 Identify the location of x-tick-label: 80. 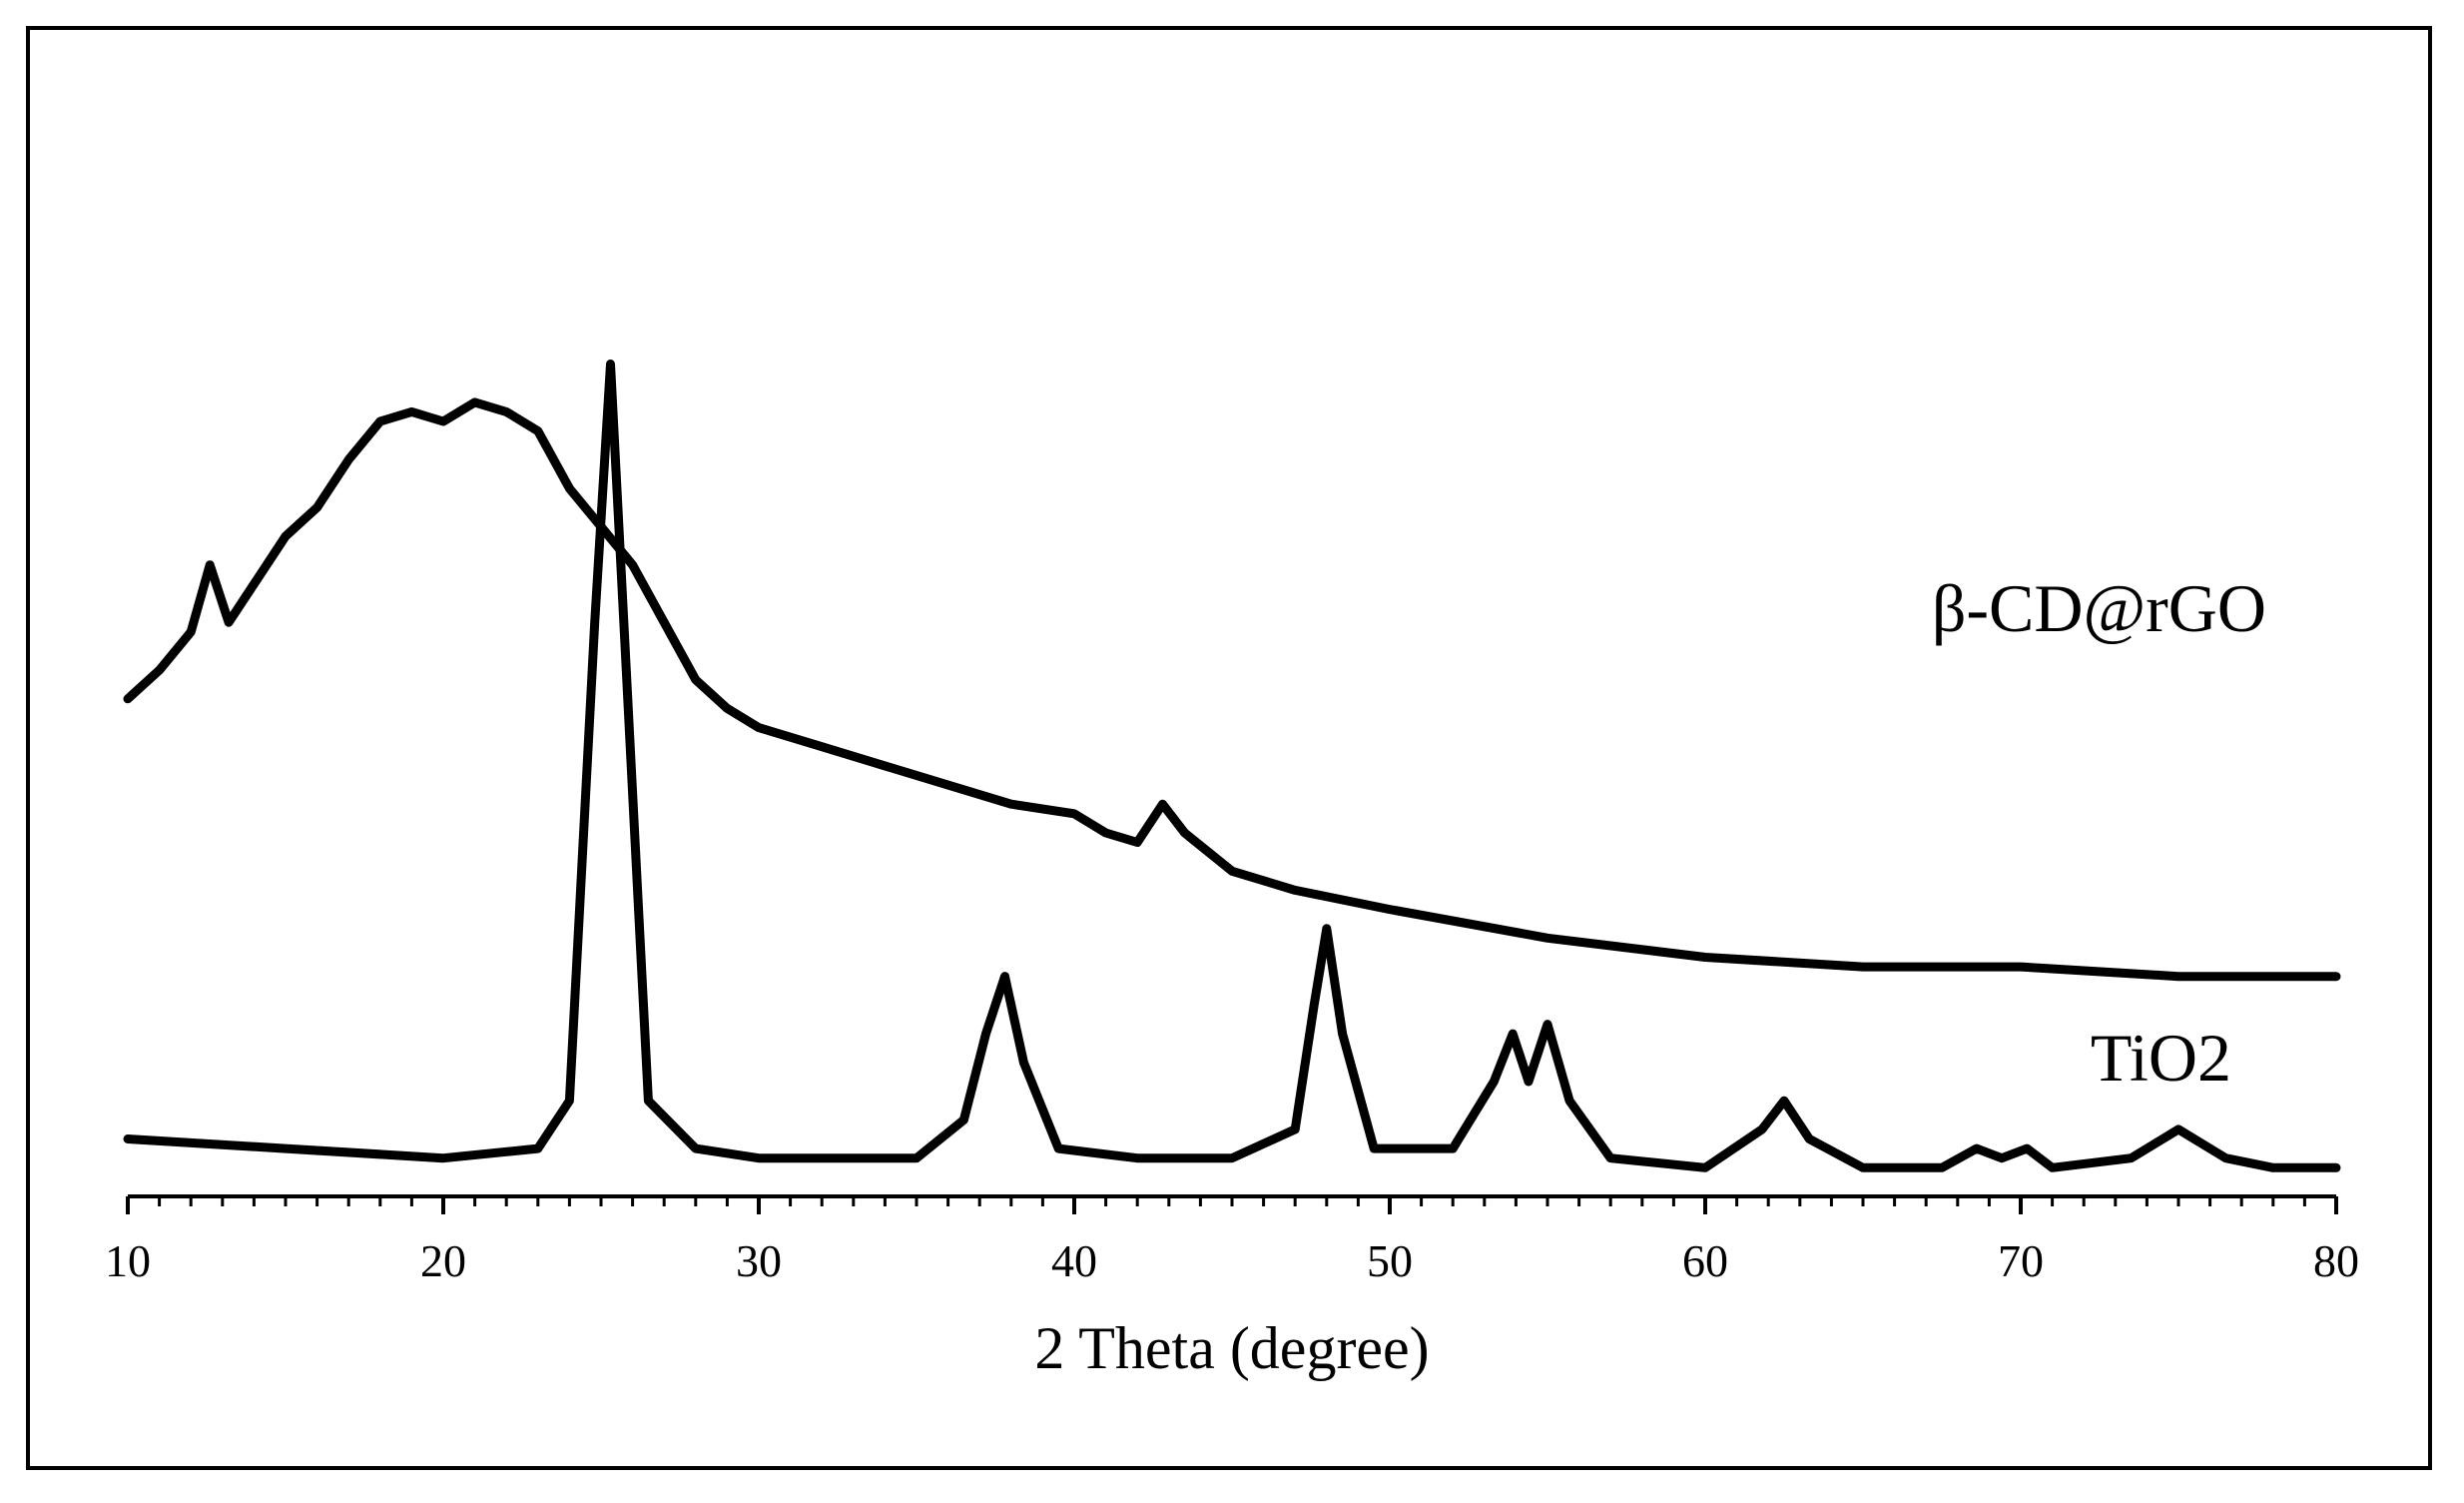
(2336, 1261).